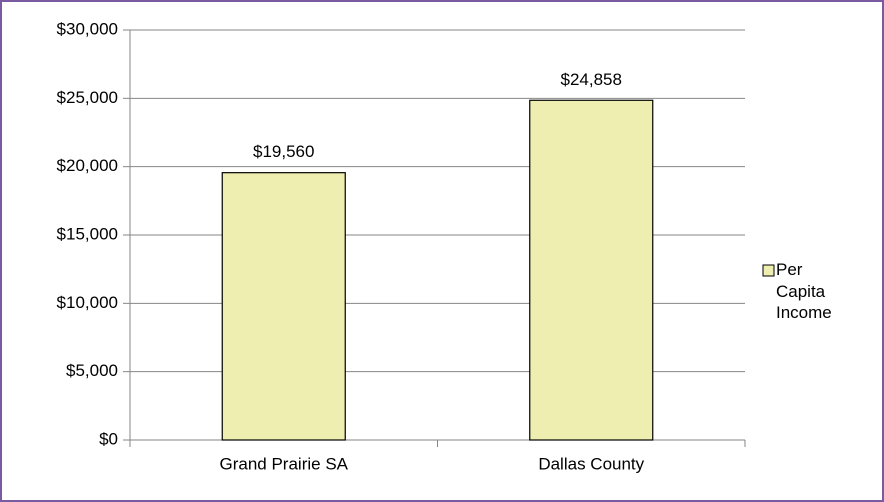 The image size is (884, 502). I want to click on legend-label: Per Capita Income, so click(804, 291).